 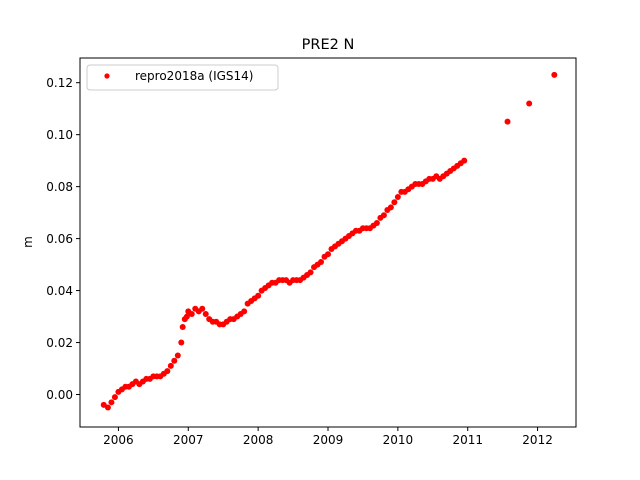 What do you see at coordinates (194, 76) in the screenshot?
I see `legend-label: repro2018a (IGS14)` at bounding box center [194, 76].